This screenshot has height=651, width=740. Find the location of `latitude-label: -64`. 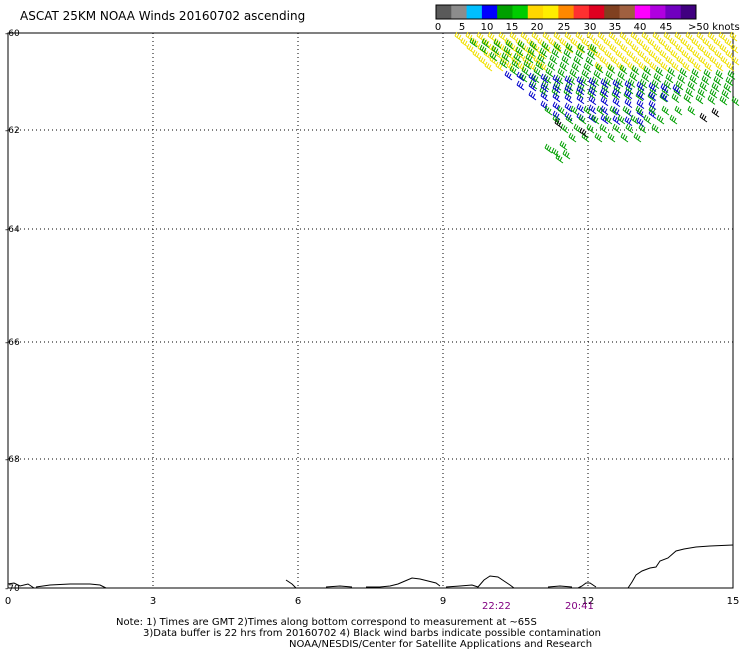

latitude-label: -64 is located at coordinates (12, 230).